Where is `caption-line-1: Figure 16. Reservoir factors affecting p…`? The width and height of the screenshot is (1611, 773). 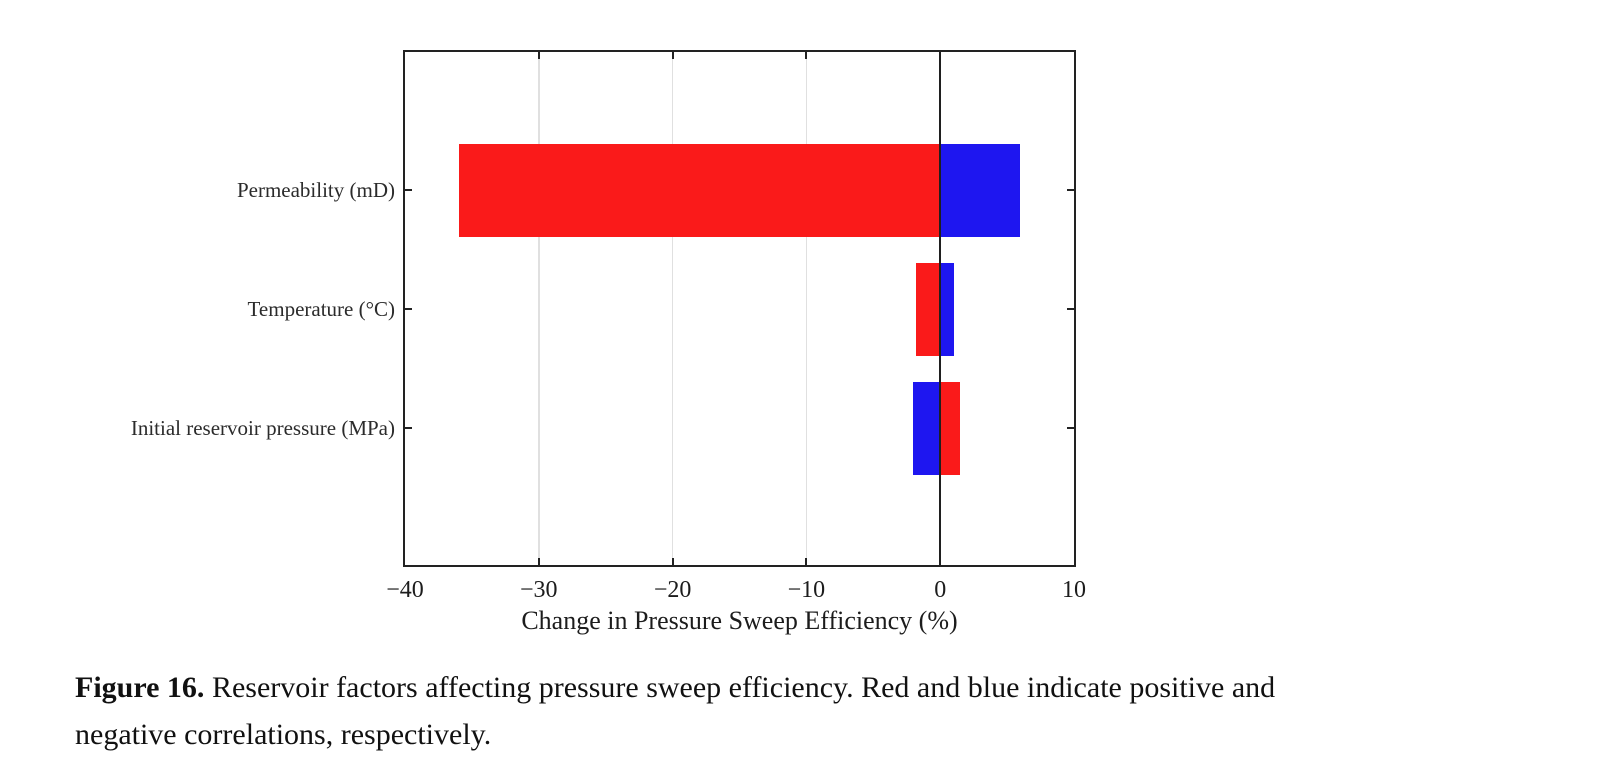
caption-line-1: Figure 16. Reservoir factors affecting p… is located at coordinates (820, 687).